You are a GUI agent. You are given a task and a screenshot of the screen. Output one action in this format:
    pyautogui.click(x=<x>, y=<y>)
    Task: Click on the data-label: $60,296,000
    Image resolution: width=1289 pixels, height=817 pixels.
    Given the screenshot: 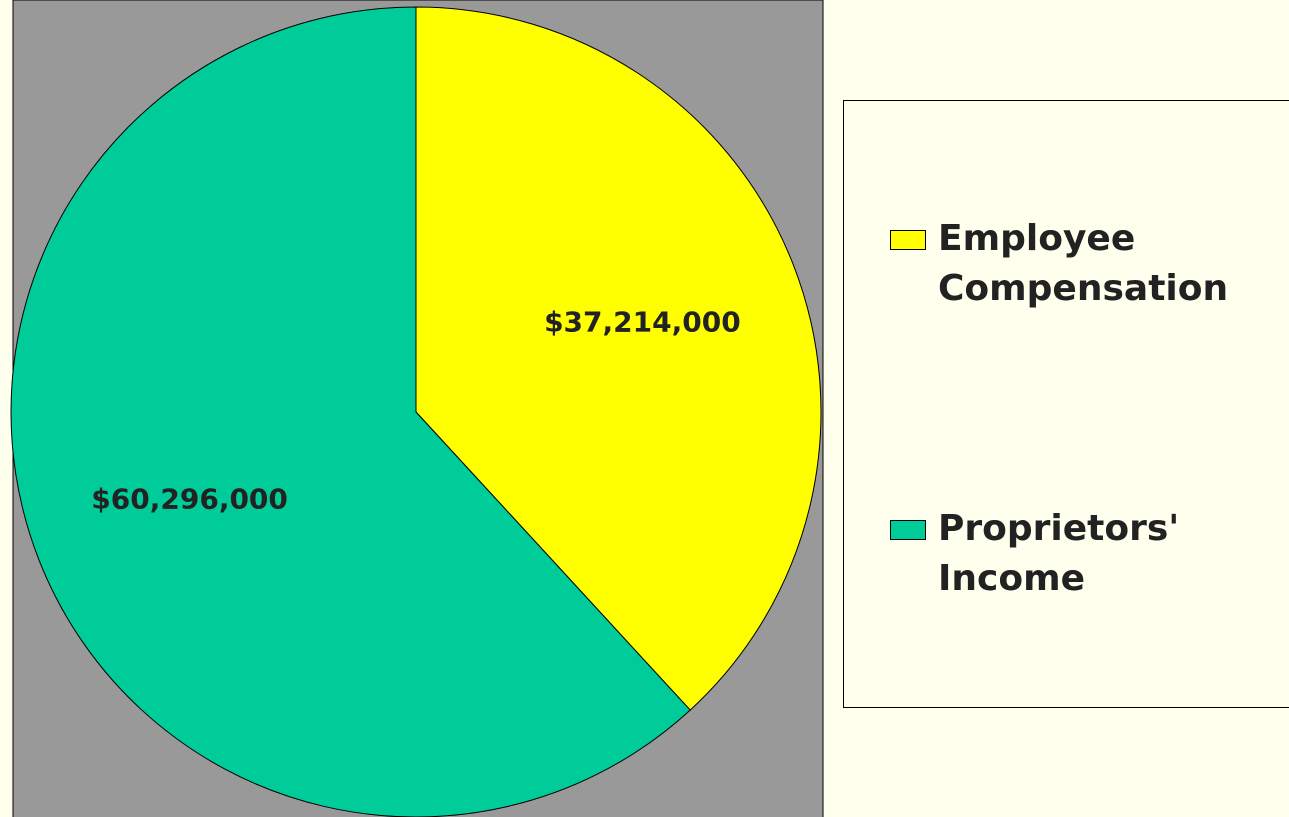 What is the action you would take?
    pyautogui.click(x=189, y=498)
    